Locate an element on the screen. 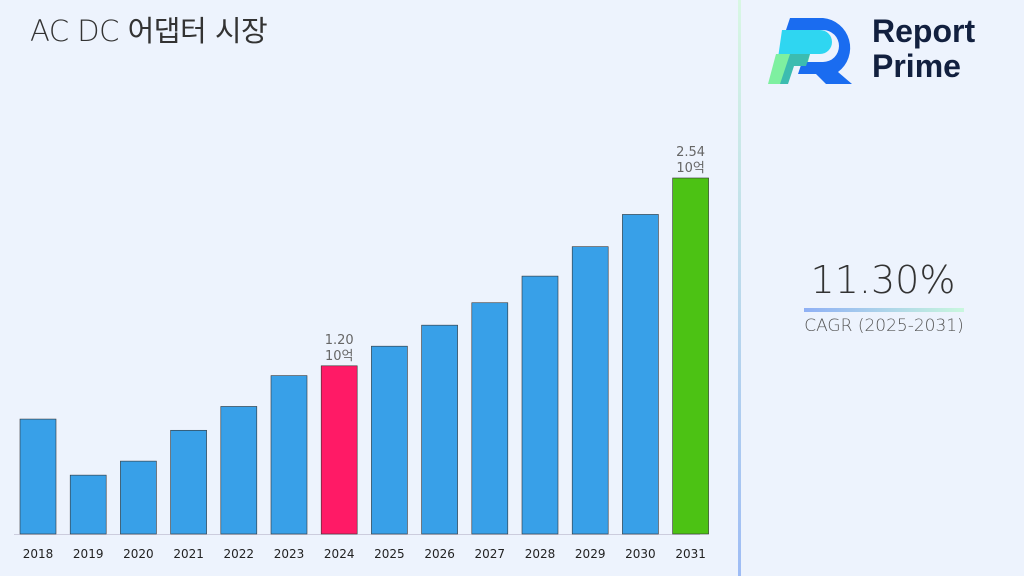 The height and width of the screenshot is (576, 1024). x-tick-label: 2019 is located at coordinates (88, 554).